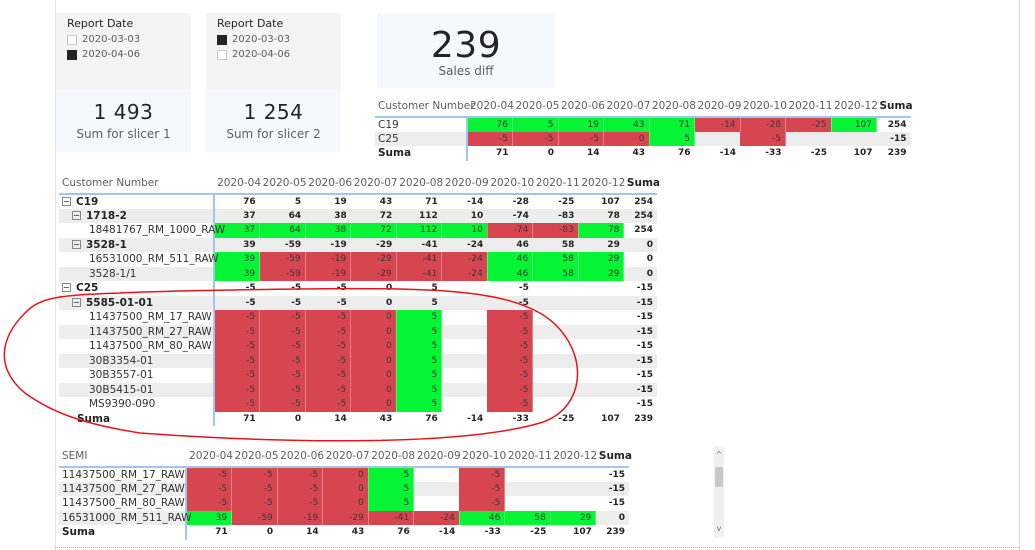  What do you see at coordinates (393, 455) in the screenshot?
I see `column-header-2020-08: 2020-08` at bounding box center [393, 455].